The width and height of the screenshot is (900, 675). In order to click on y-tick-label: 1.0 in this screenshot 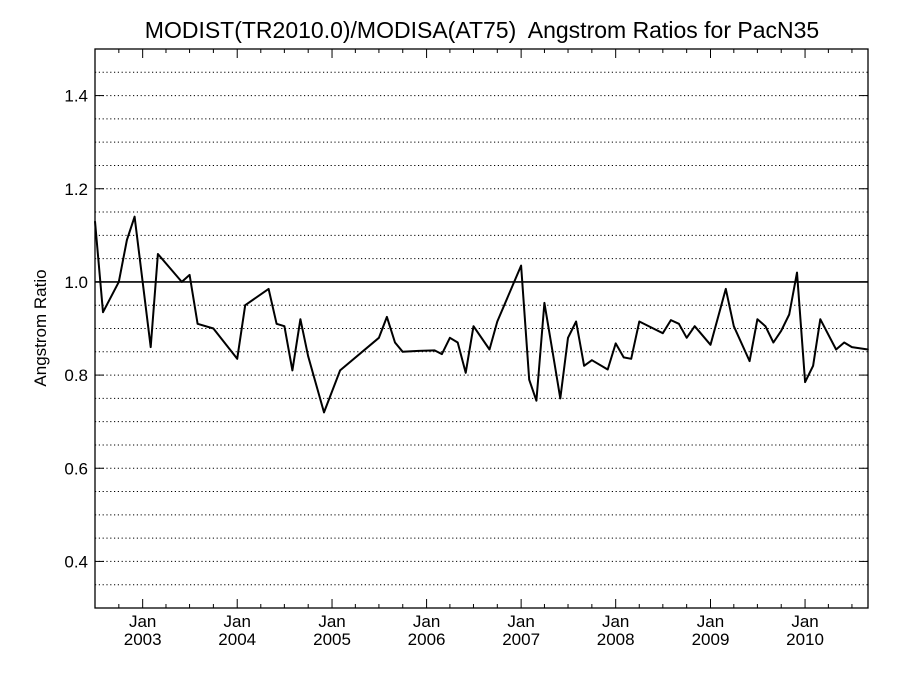, I will do `click(76, 282)`.